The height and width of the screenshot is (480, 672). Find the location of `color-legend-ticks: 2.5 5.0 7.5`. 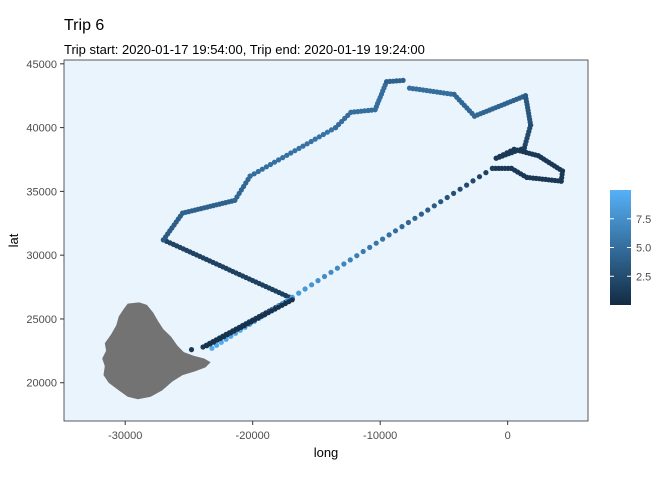

color-legend-ticks: 2.5 5.0 7.5 is located at coordinates (630, 248).